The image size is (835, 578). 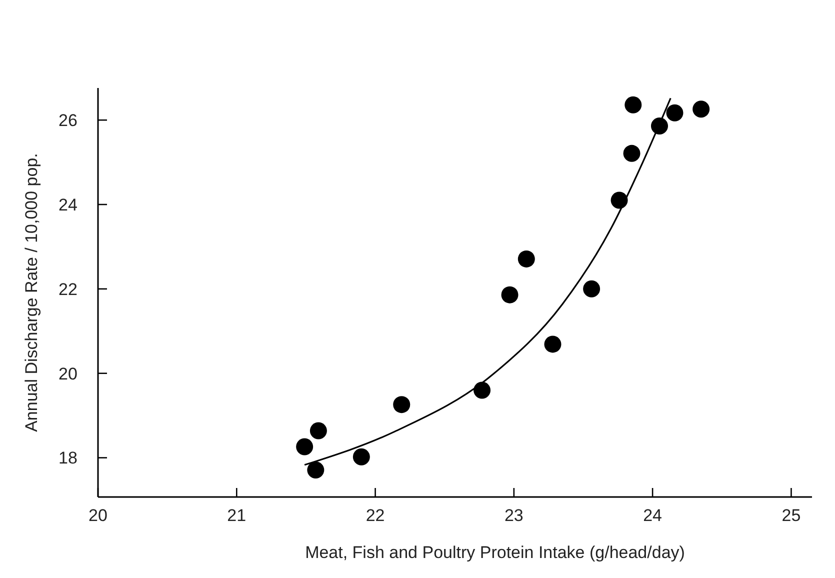 I want to click on x-tick-label: 21, so click(x=236, y=515).